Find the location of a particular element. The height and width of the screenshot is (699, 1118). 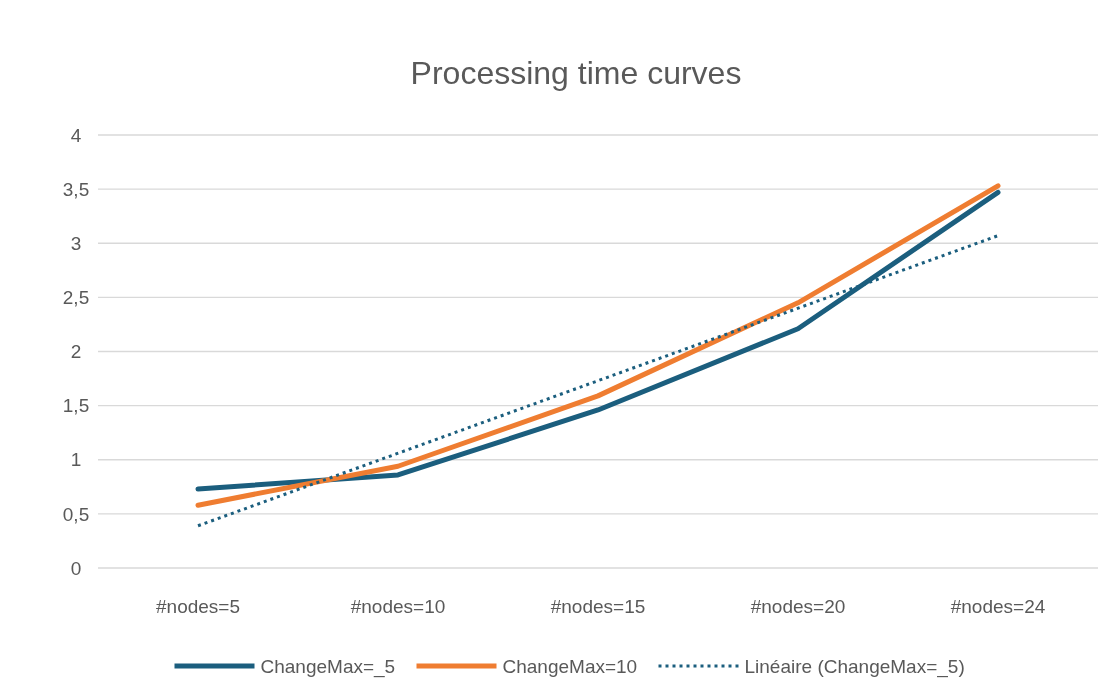

x-tick-label: #nodes=15 is located at coordinates (598, 606).